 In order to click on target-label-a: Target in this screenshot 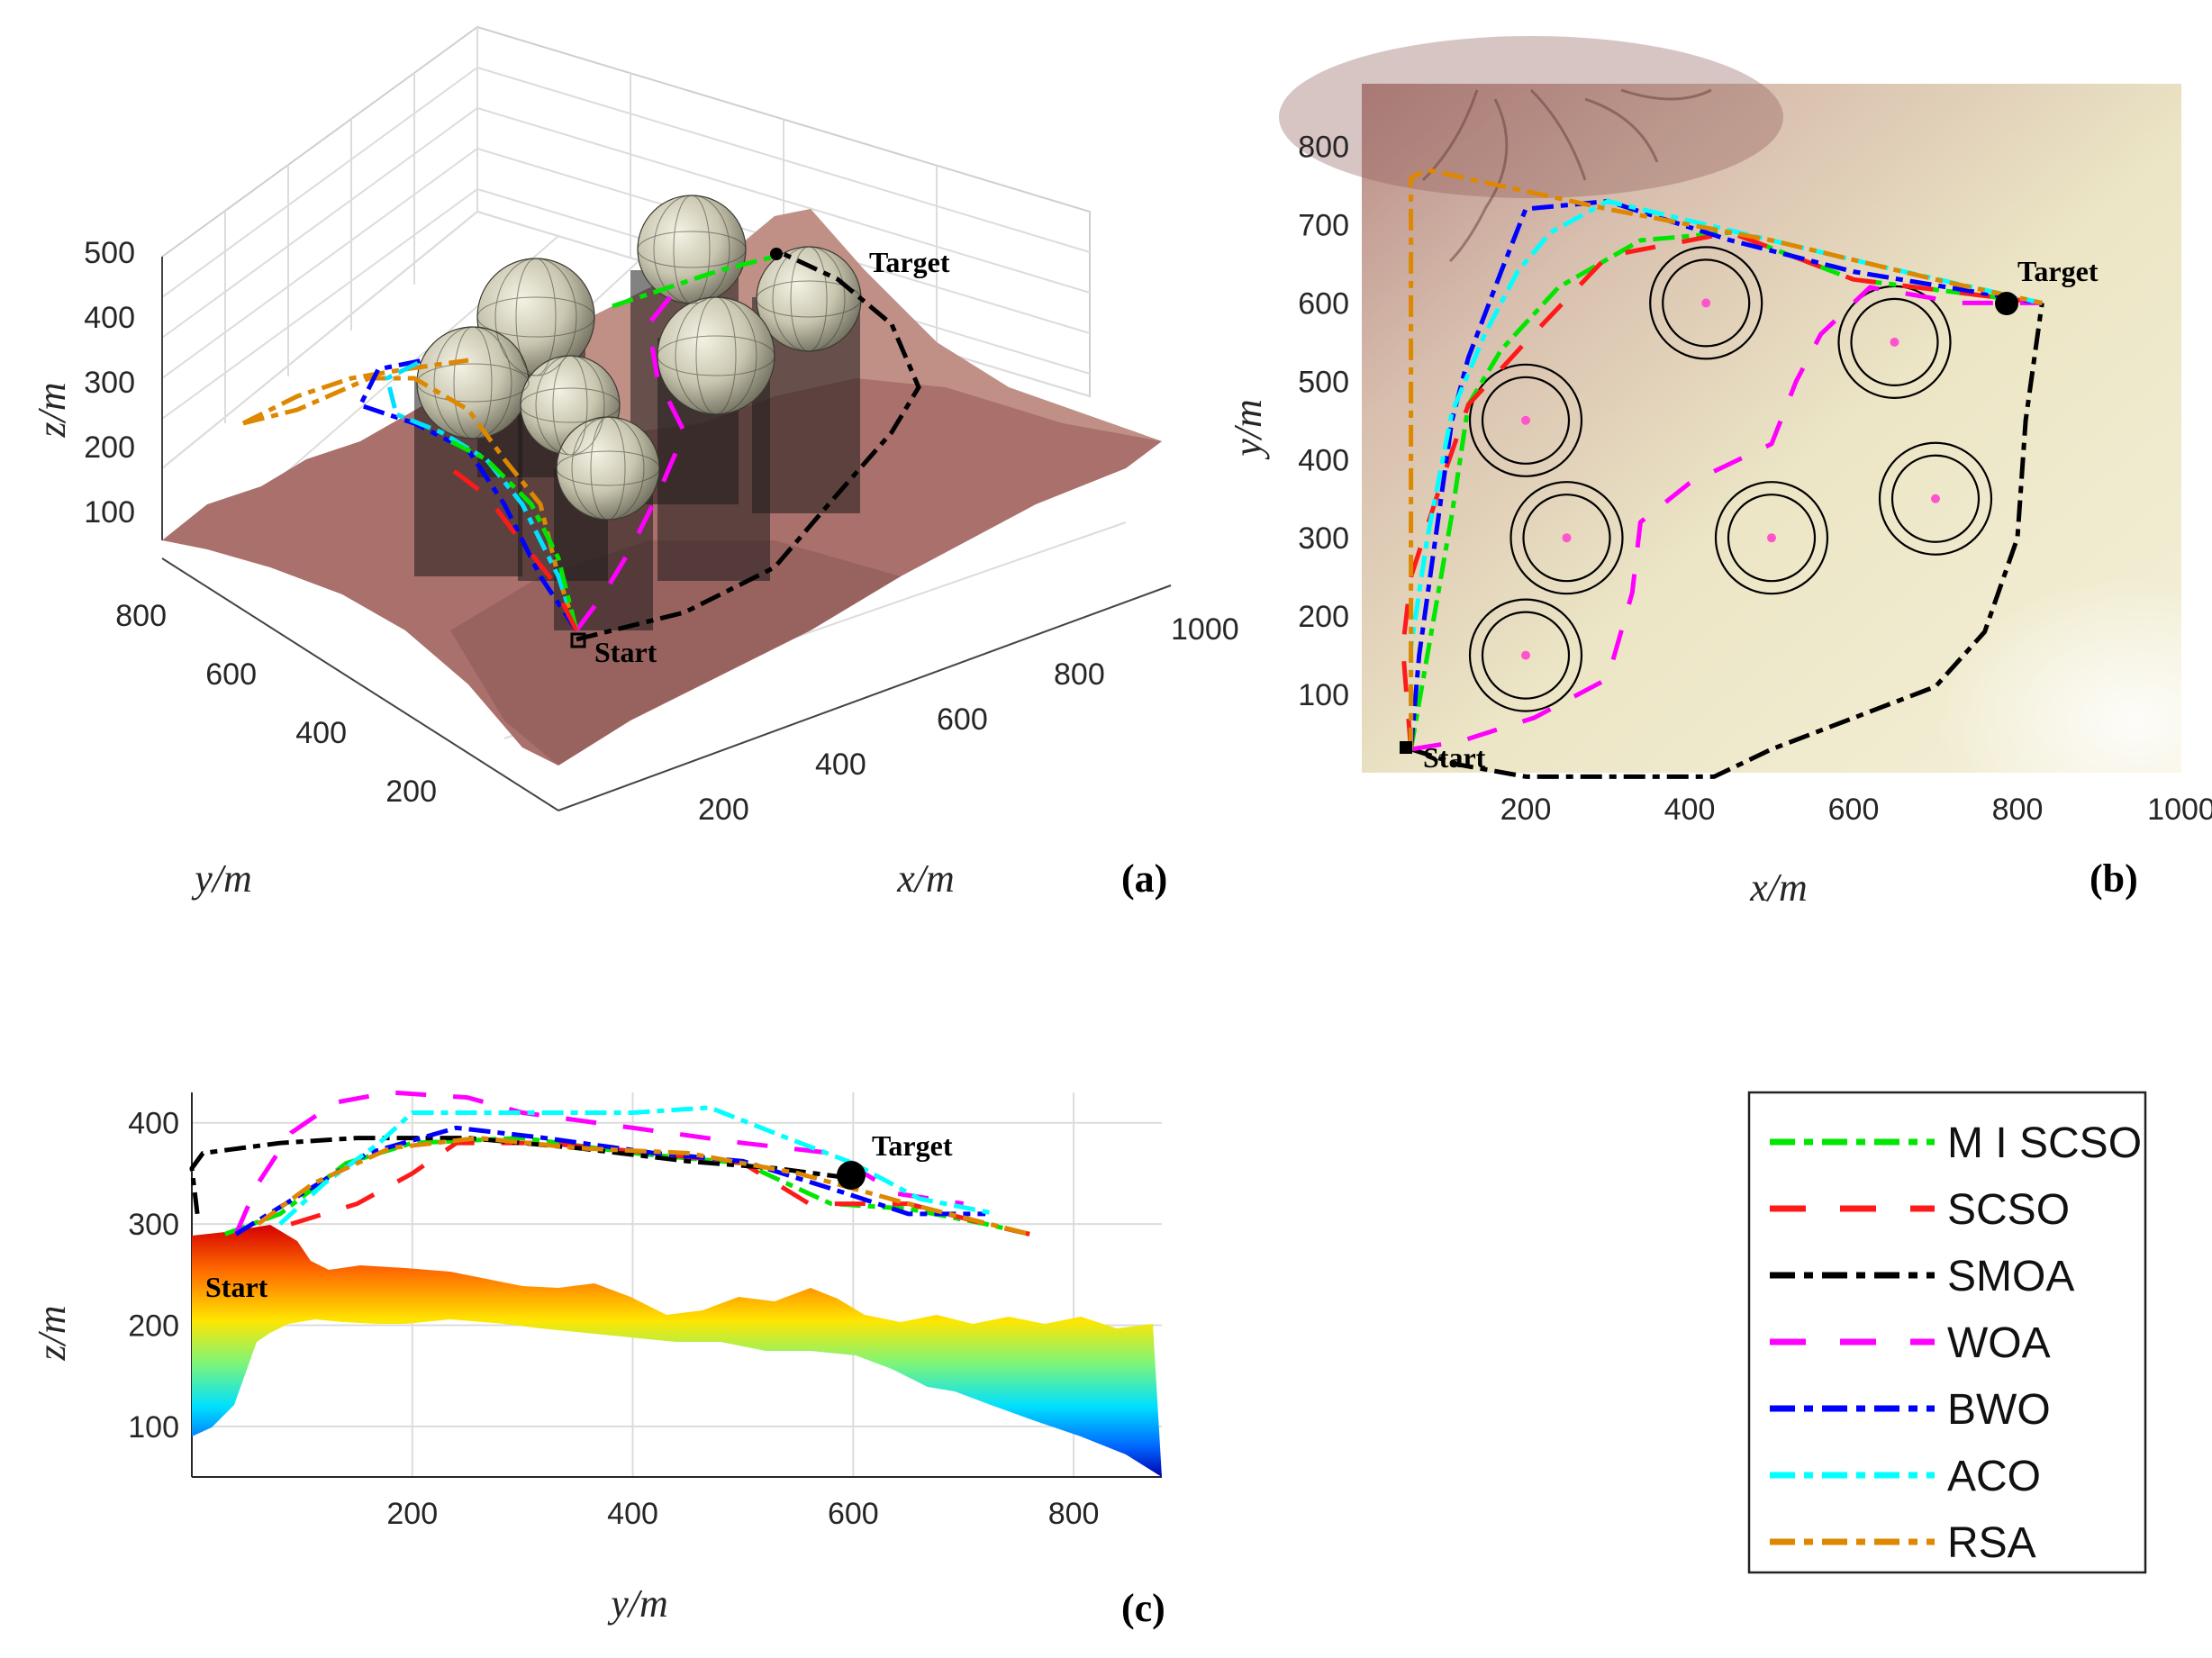, I will do `click(909, 262)`.